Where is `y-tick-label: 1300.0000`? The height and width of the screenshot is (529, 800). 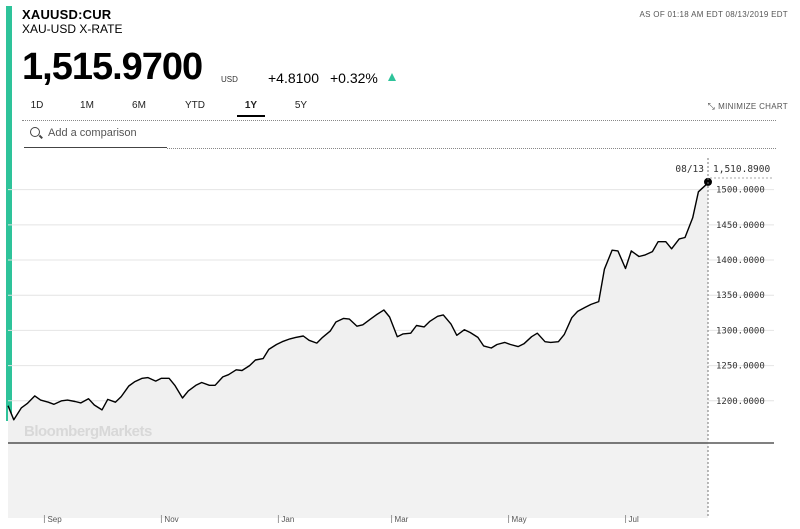
y-tick-label: 1300.0000 is located at coordinates (740, 331).